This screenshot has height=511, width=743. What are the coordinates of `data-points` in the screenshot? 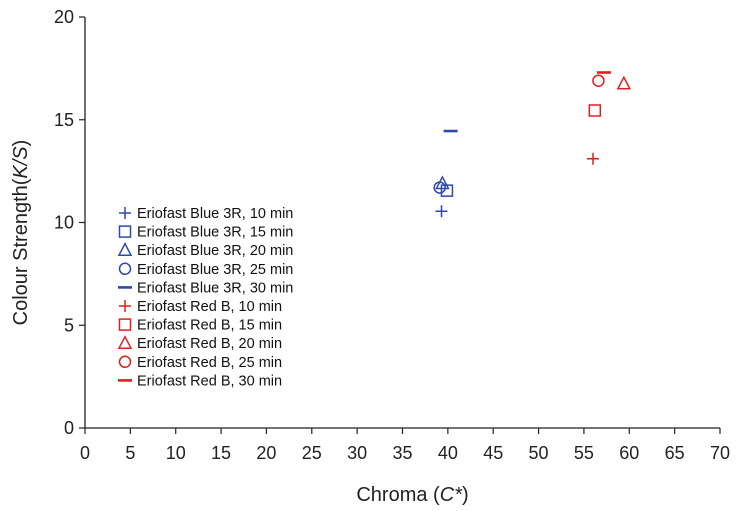 It's located at (532, 144).